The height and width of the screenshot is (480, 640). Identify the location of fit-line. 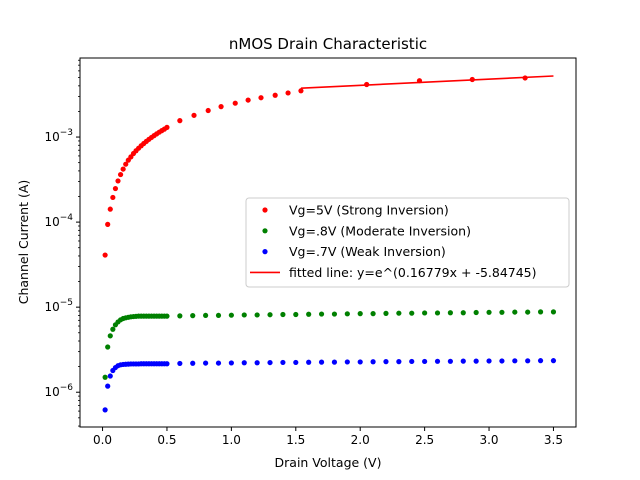
(427, 82).